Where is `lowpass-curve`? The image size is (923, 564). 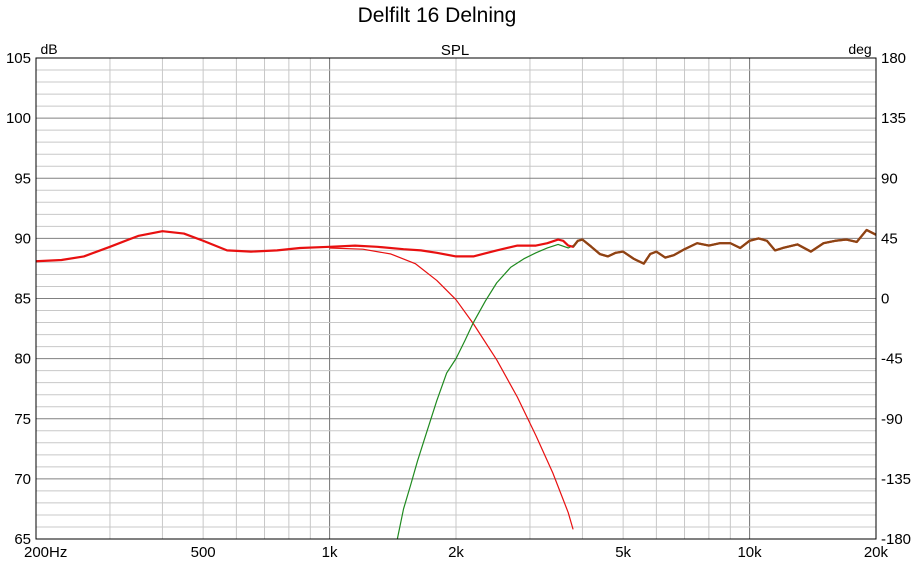 lowpass-curve is located at coordinates (451, 388).